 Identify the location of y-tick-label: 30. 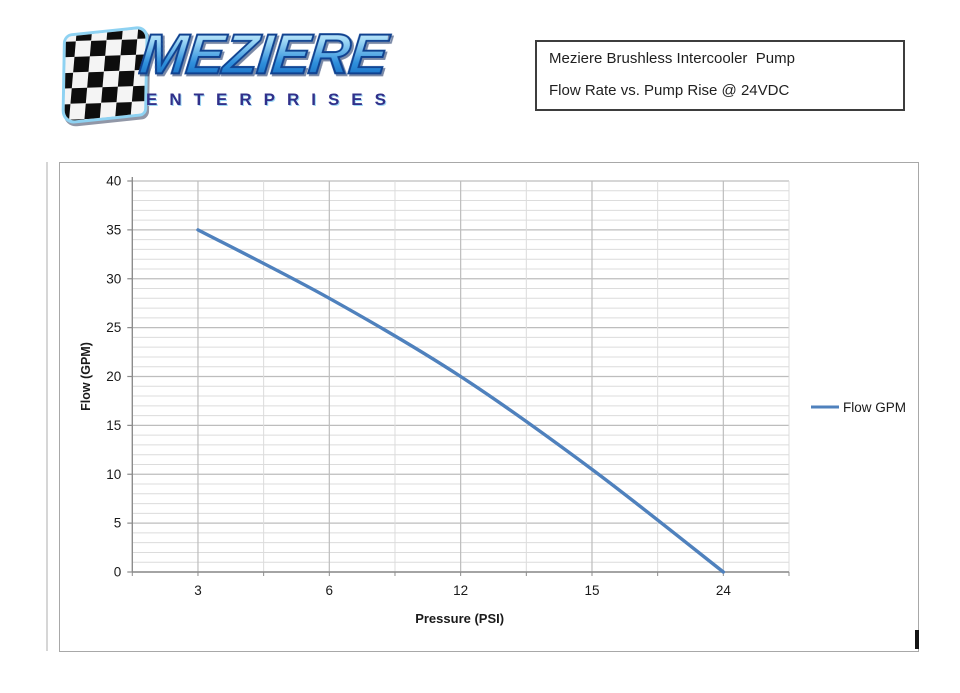
(113, 278).